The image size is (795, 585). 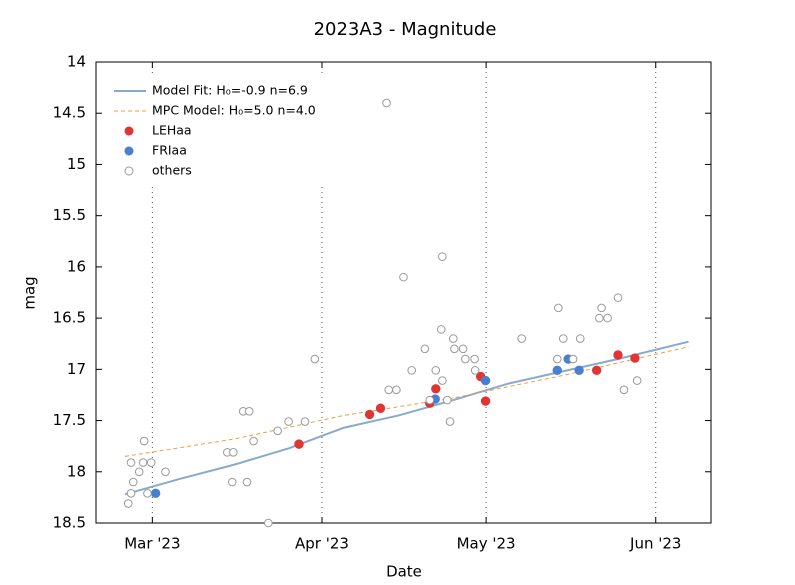 What do you see at coordinates (69, 113) in the screenshot?
I see `y-tick-label: 14.5` at bounding box center [69, 113].